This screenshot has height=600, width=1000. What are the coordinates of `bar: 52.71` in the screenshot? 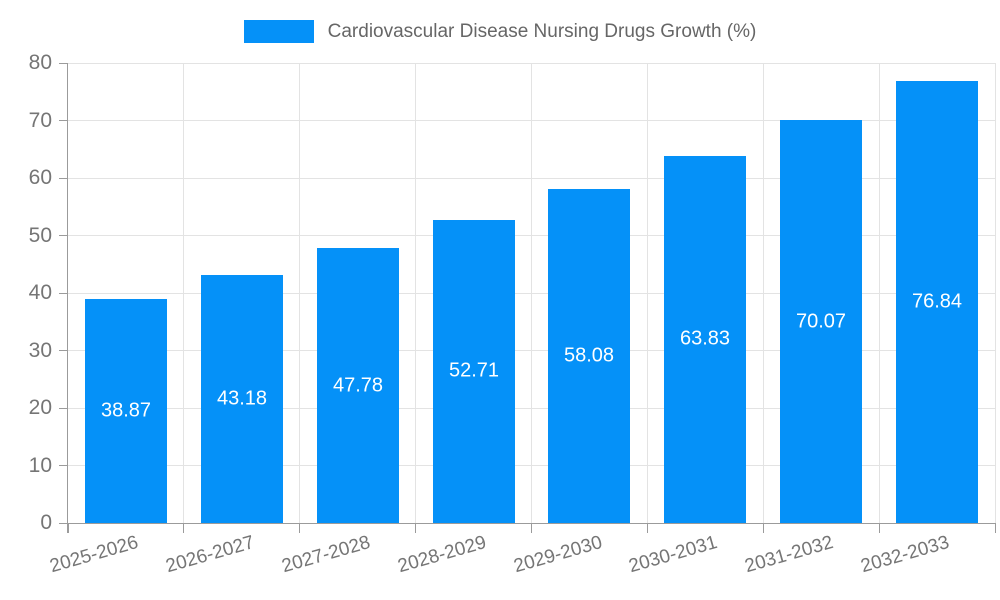 It's located at (474, 371).